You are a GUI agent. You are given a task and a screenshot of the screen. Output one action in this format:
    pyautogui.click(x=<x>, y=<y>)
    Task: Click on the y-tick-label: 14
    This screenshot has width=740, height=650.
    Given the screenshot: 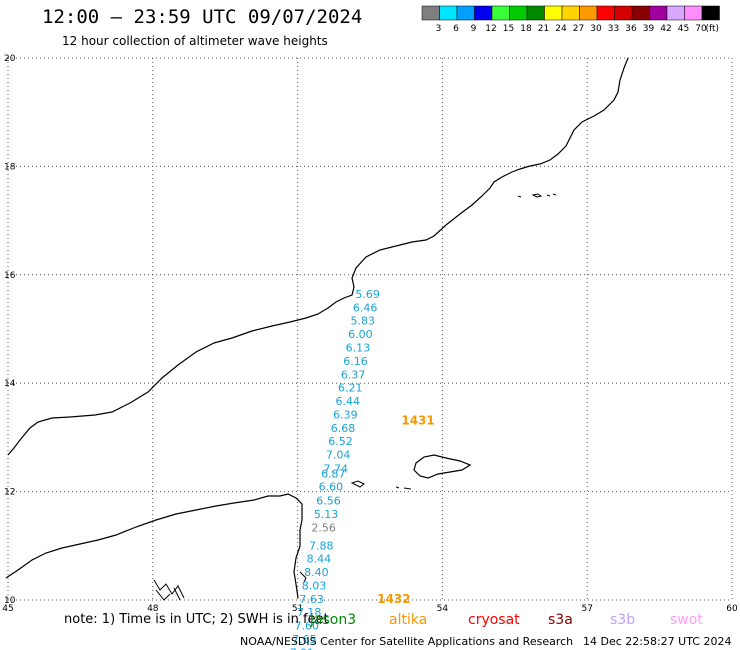 What is the action you would take?
    pyautogui.click(x=10, y=384)
    